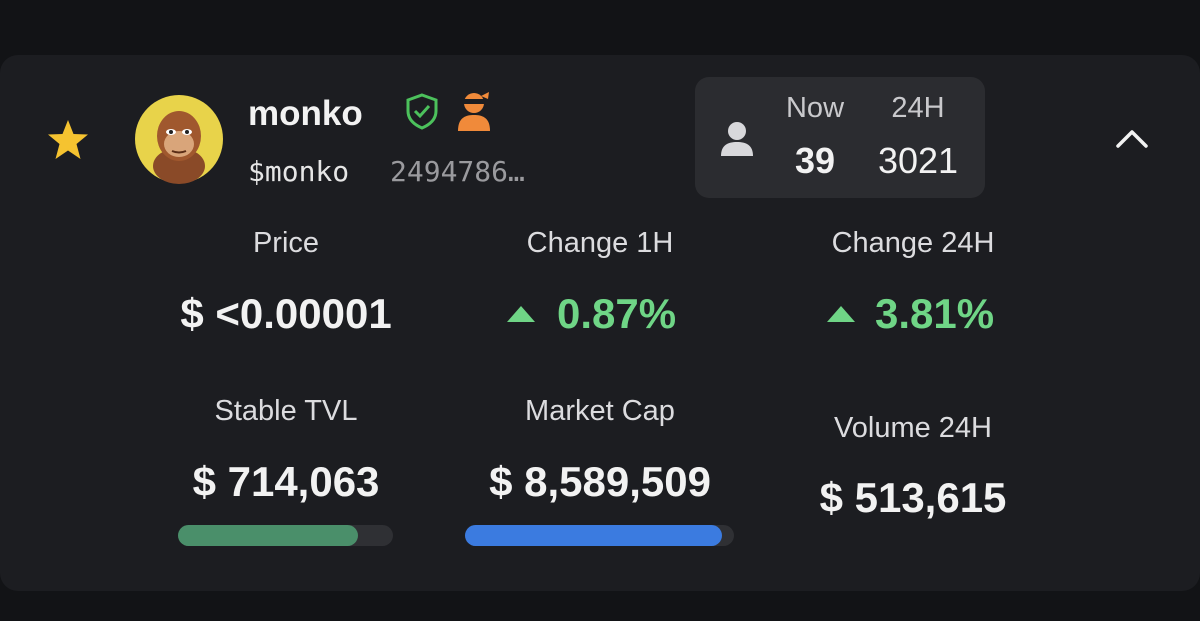 The image size is (1200, 621). Describe the element at coordinates (815, 108) in the screenshot. I see `holders-now-label: Now` at that location.